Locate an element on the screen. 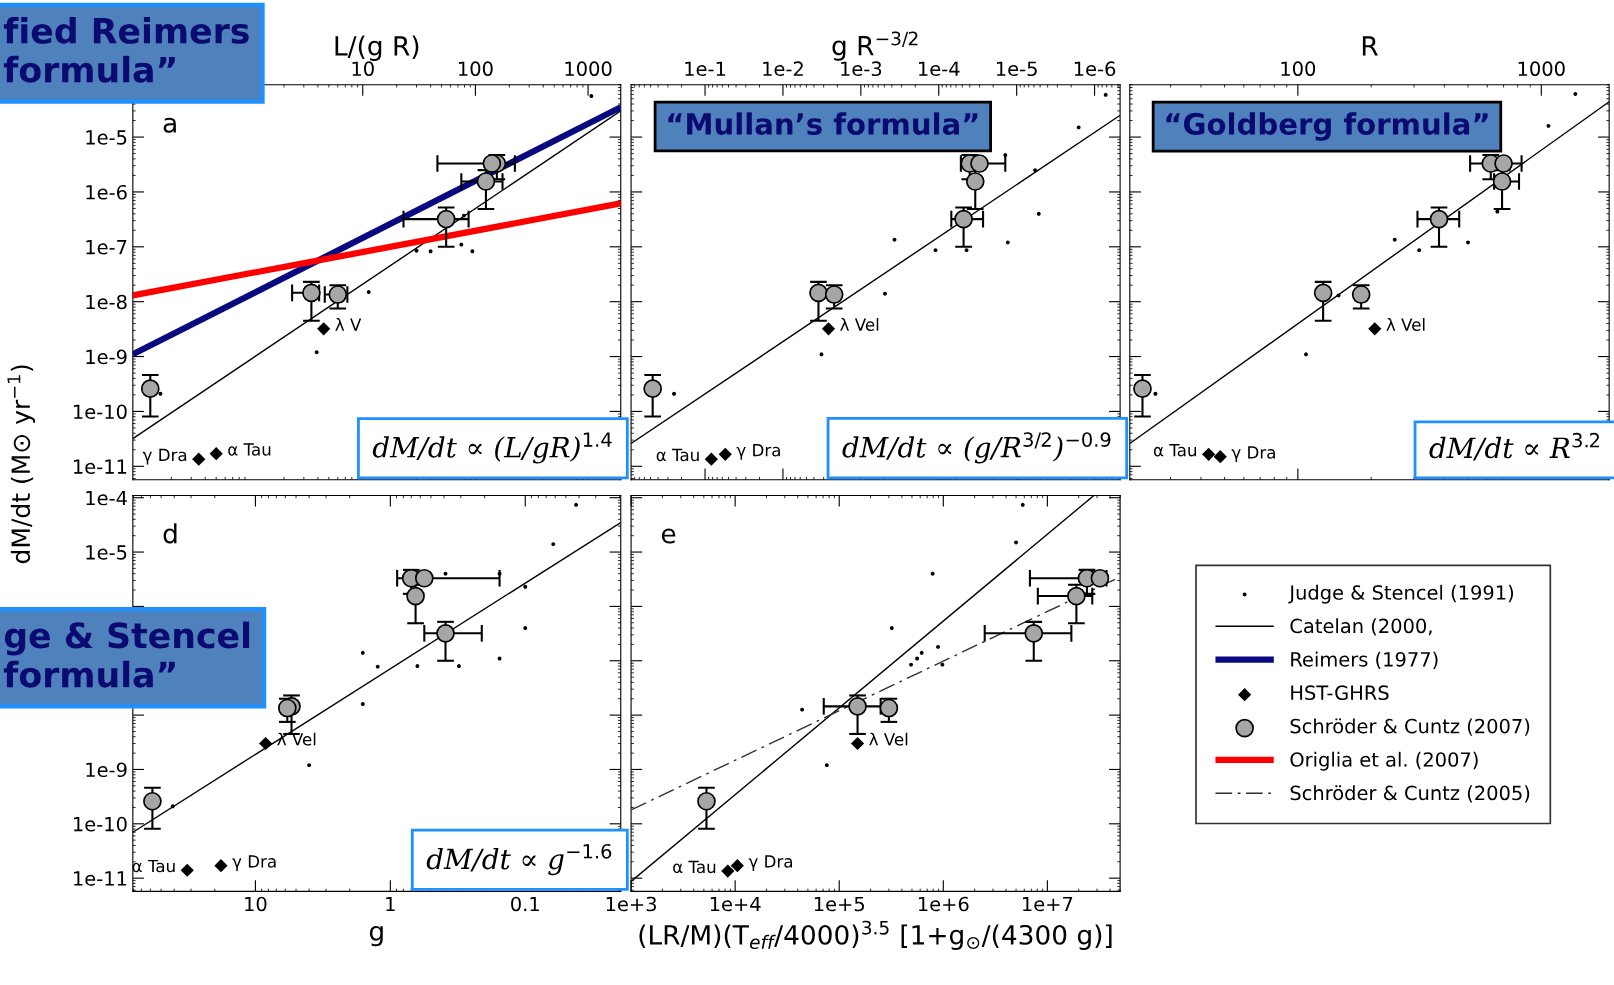 Image resolution: width=1614 pixels, height=985 pixels. legend-label: Catelan (2000, is located at coordinates (1361, 627).